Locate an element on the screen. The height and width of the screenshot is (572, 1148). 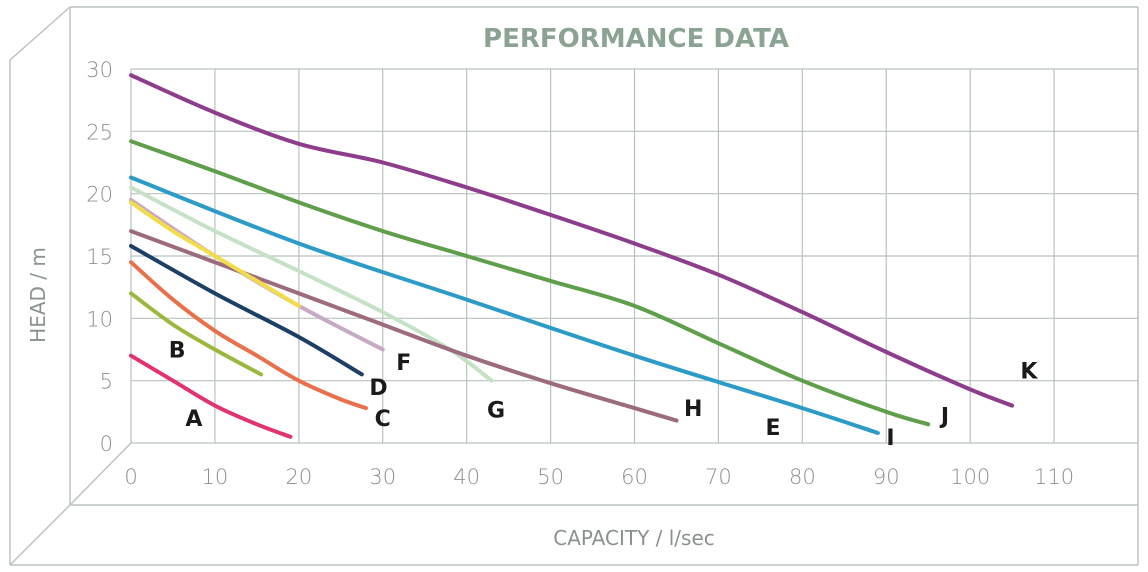
x-axis-ticks: 0 10 20 30 40 50 60 70 80 90 100 110 is located at coordinates (599, 477).